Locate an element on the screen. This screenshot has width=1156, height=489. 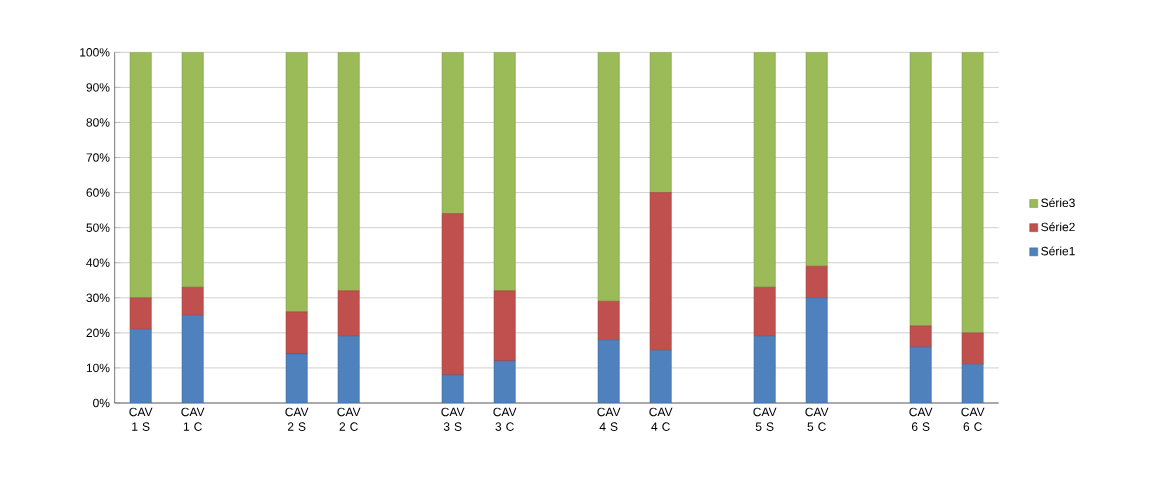
x-tick-label: CAV 6 C is located at coordinates (973, 419).